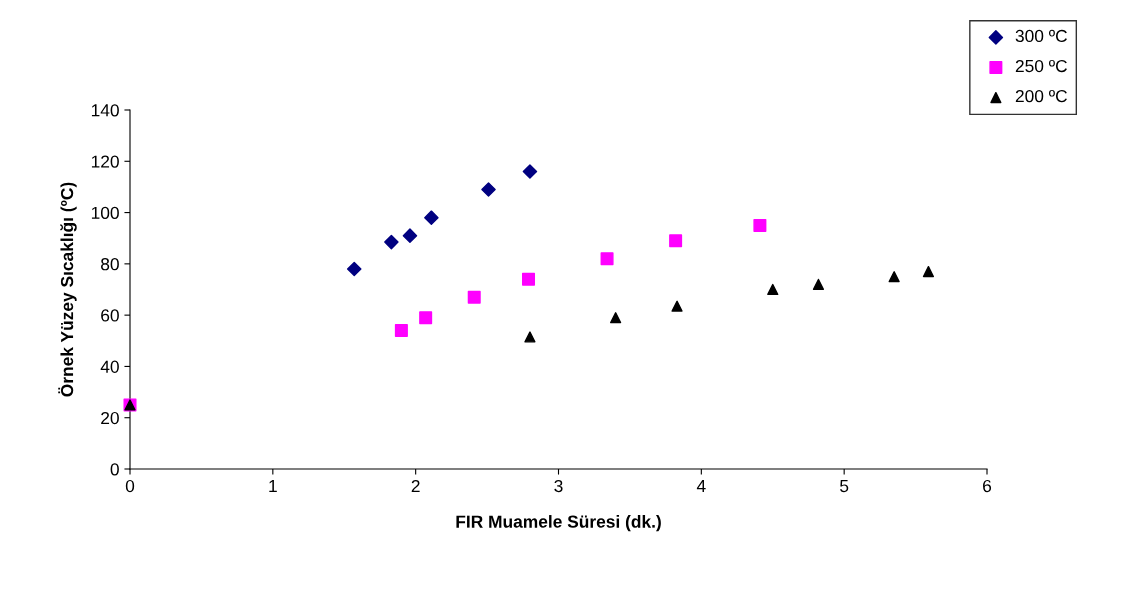 Image resolution: width=1123 pixels, height=590 pixels. I want to click on y-tick-label: 0, so click(114, 469).